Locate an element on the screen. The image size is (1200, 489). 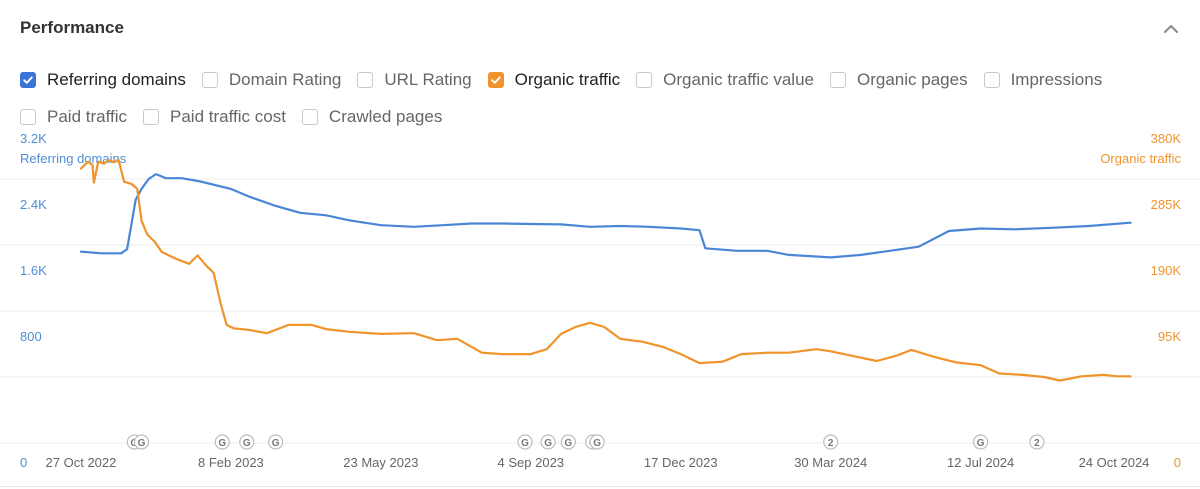
metric-toggle-url-rating: URL Rating is located at coordinates (414, 80).